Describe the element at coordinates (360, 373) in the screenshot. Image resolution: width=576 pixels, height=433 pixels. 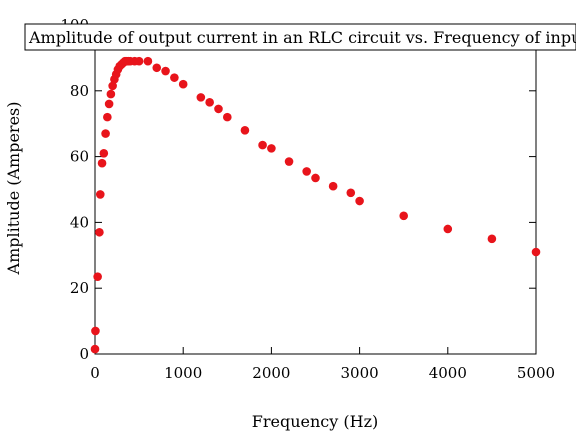
I see `x-tick-label: 3000` at that location.